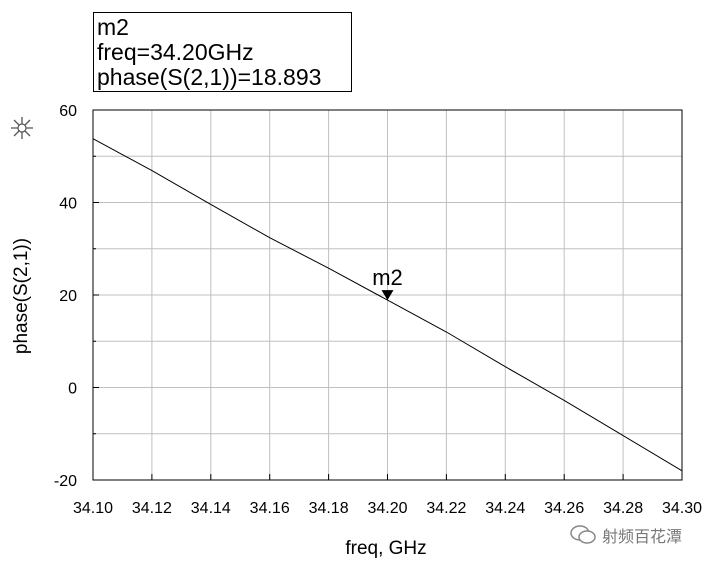 Image resolution: width=713 pixels, height=566 pixels. Describe the element at coordinates (72, 389) in the screenshot. I see `y-tick-label: 0` at that location.